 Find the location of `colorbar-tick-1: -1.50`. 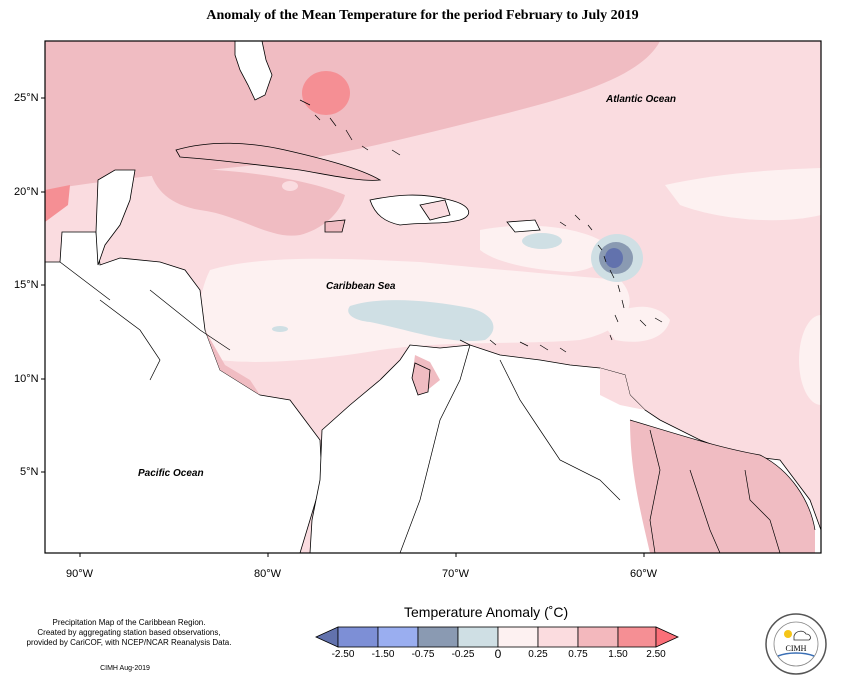

colorbar-tick-1: -1.50 is located at coordinates (383, 654).